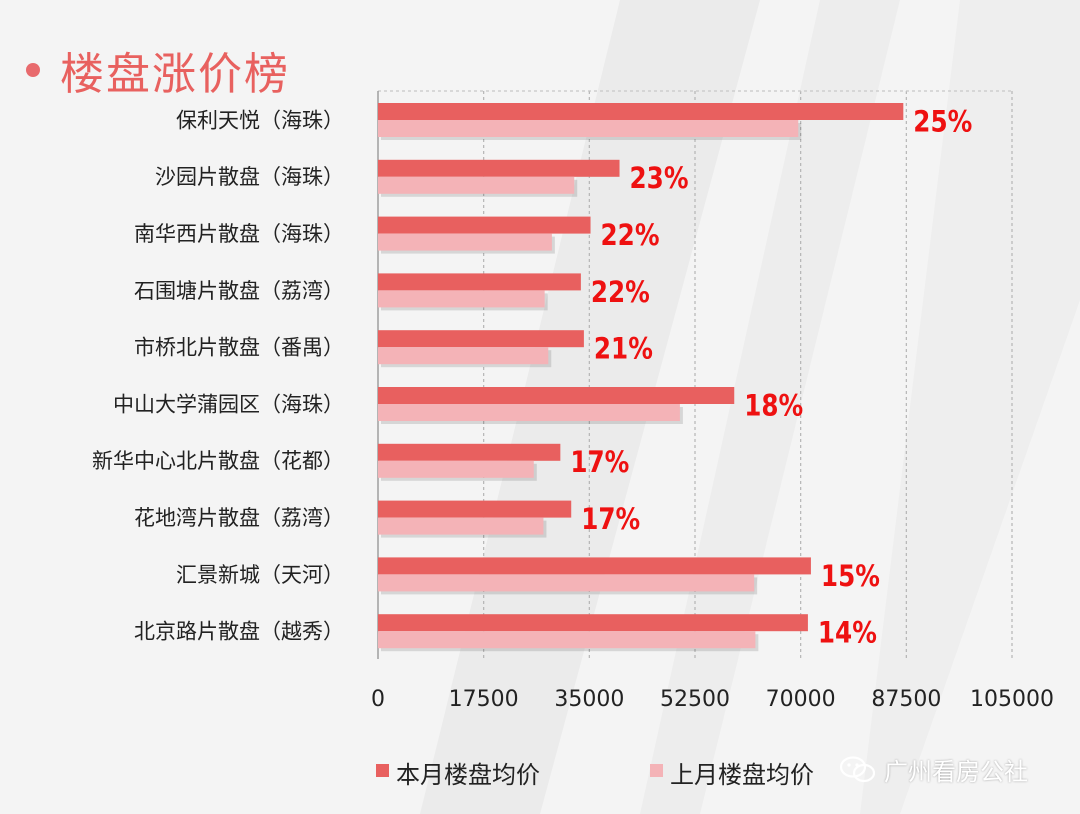 This screenshot has width=1080, height=814. I want to click on percent-label: 15%, so click(850, 576).